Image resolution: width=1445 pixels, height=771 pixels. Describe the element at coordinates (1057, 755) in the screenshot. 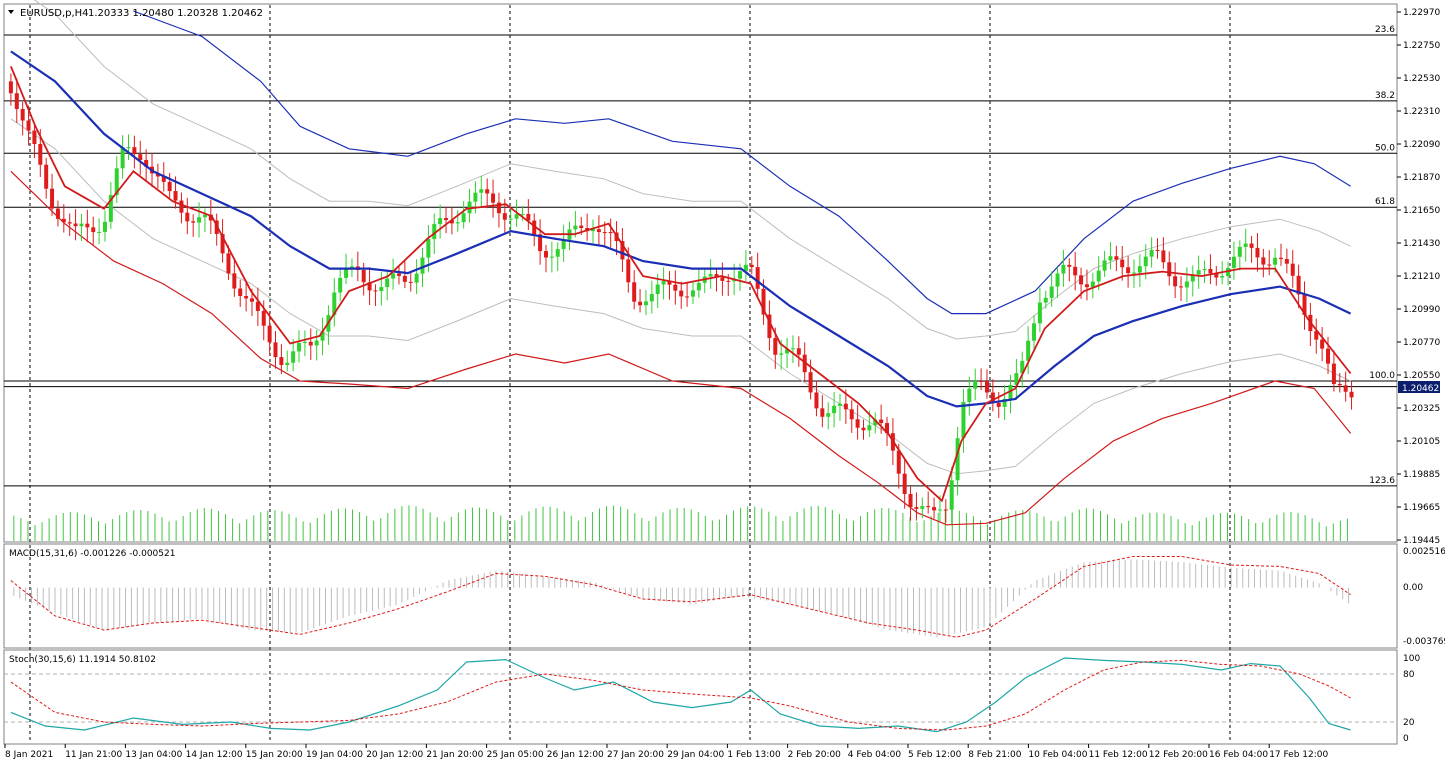

I see `time-tick-label: 10 Feb 04:00` at that location.